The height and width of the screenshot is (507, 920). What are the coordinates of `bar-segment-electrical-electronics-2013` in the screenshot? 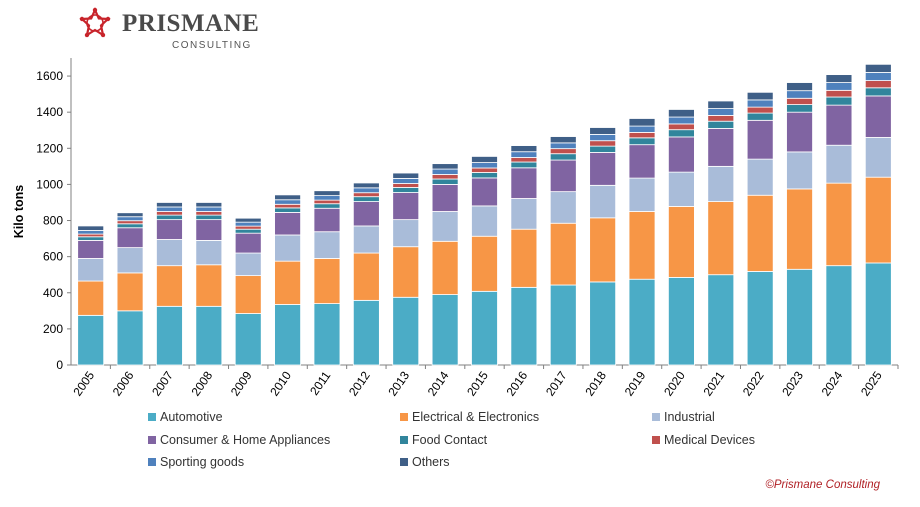 It's located at (406, 272).